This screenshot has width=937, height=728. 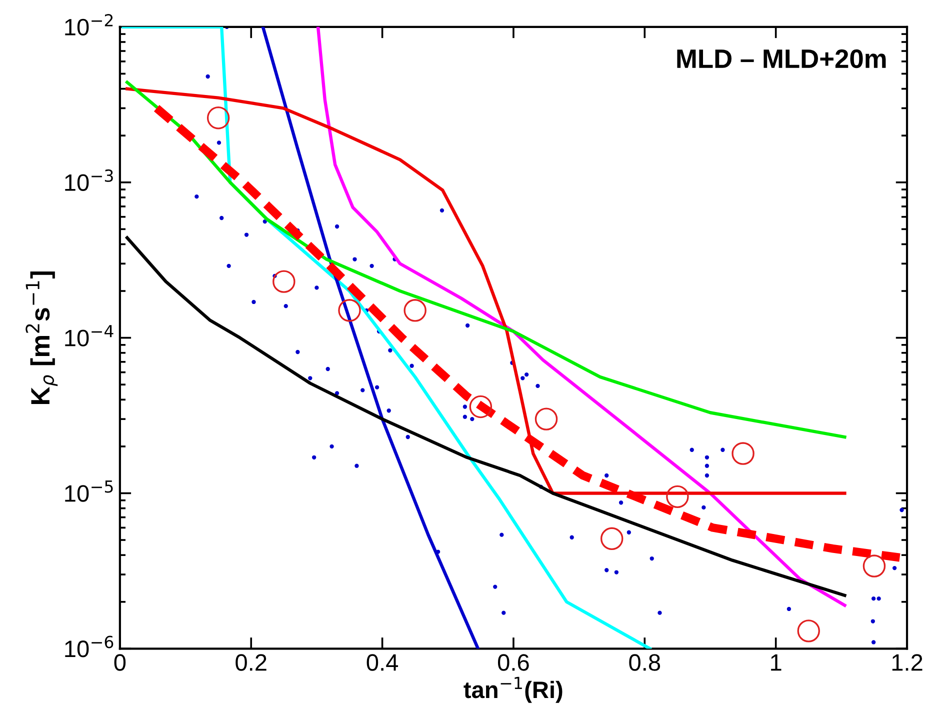 What do you see at coordinates (781, 58) in the screenshot?
I see `annotation: MLD – MLD+20m` at bounding box center [781, 58].